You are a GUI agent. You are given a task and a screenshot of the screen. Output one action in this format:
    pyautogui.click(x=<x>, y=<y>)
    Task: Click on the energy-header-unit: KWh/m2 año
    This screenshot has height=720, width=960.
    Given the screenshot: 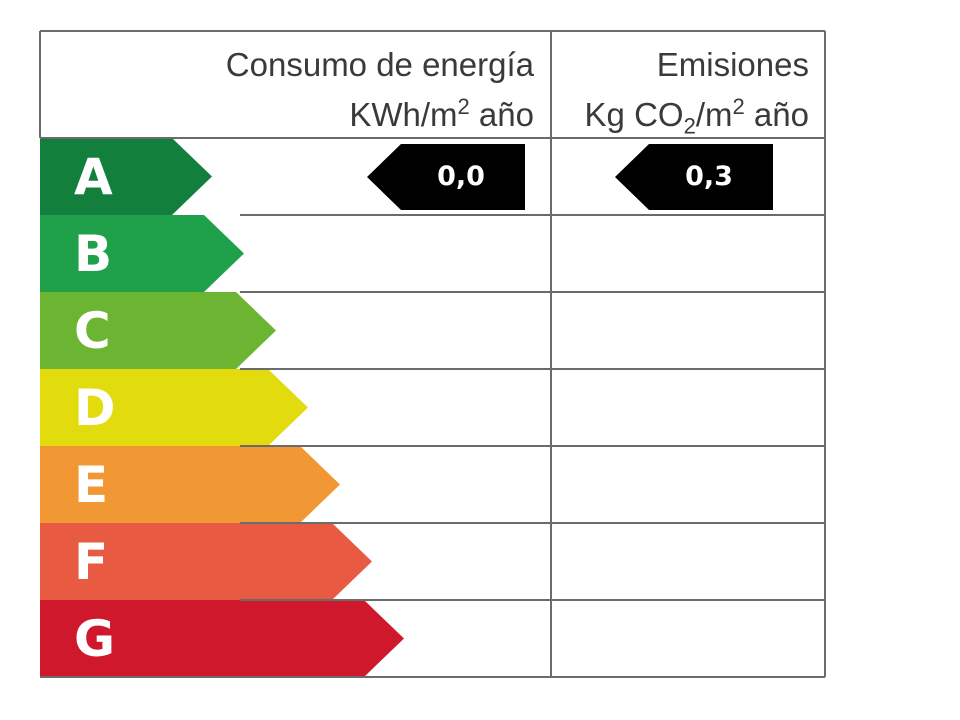 What is the action you would take?
    pyautogui.click(x=441, y=113)
    